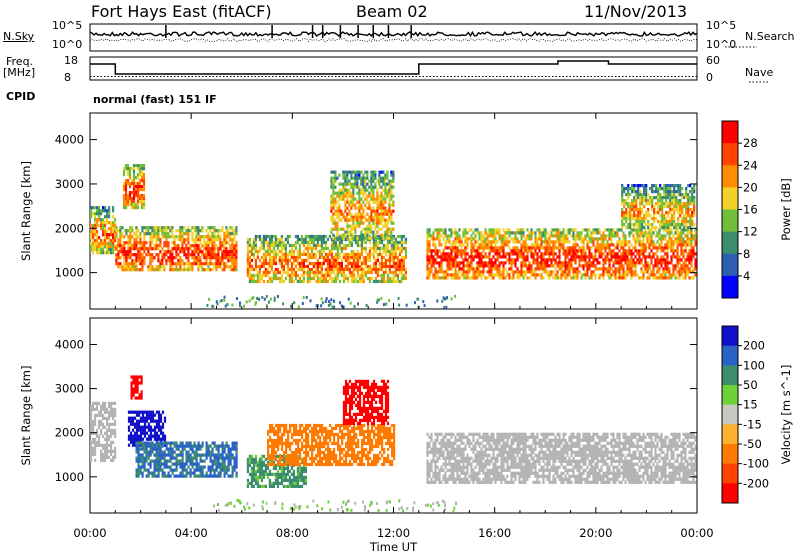  Describe the element at coordinates (746, 276) in the screenshot. I see `power-colorbar-tick-label: 4` at that location.